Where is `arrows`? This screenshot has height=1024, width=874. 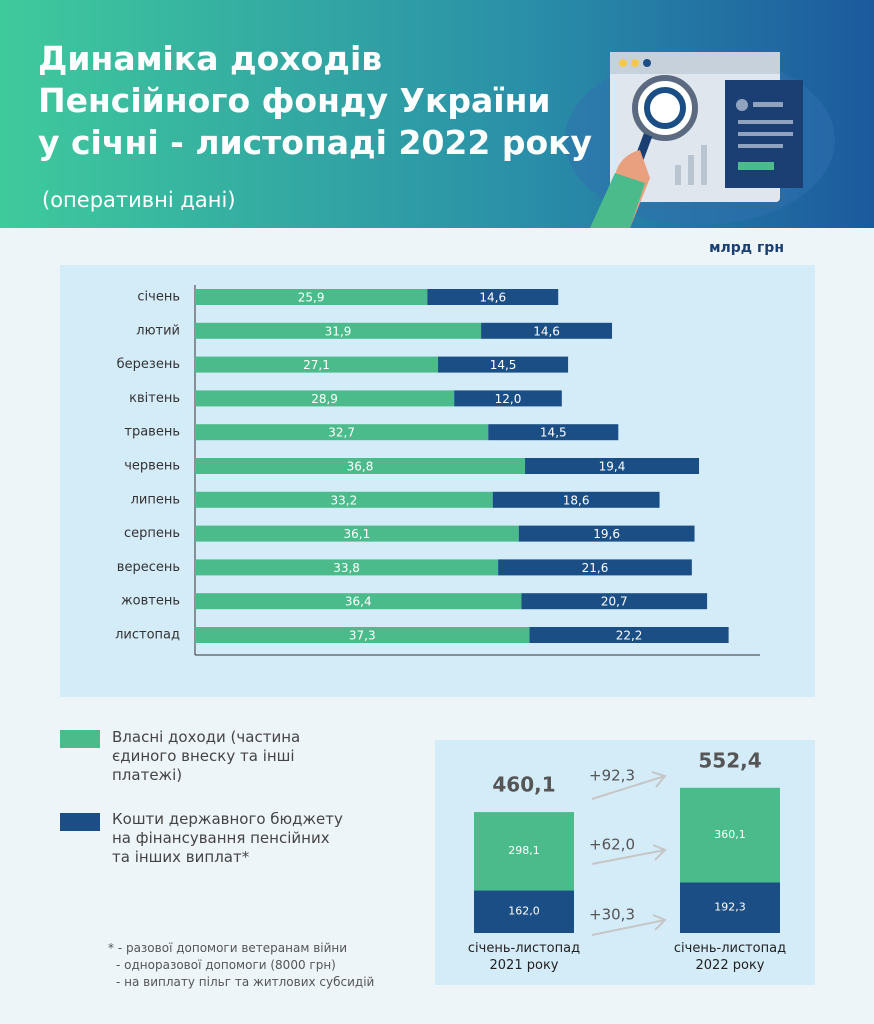
arrows is located at coordinates (629, 853).